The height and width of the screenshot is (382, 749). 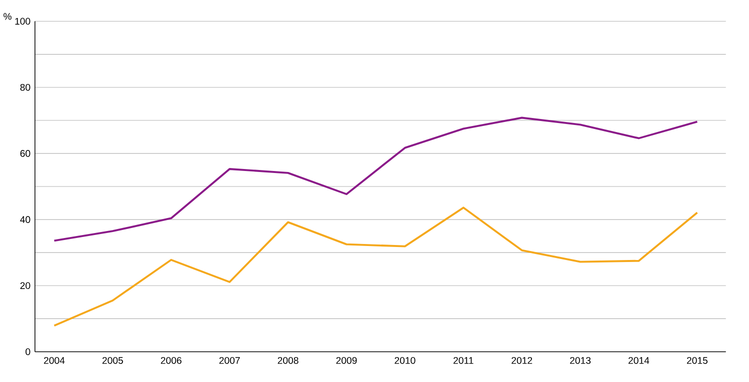 What do you see at coordinates (639, 360) in the screenshot?
I see `x-tick-label: 2014` at bounding box center [639, 360].